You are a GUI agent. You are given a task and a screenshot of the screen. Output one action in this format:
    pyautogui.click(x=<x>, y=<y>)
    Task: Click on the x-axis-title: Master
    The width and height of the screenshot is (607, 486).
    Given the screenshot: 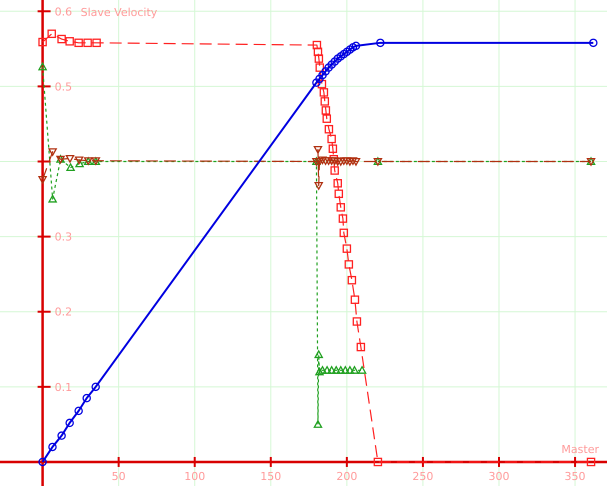 What is the action you would take?
    pyautogui.click(x=580, y=449)
    